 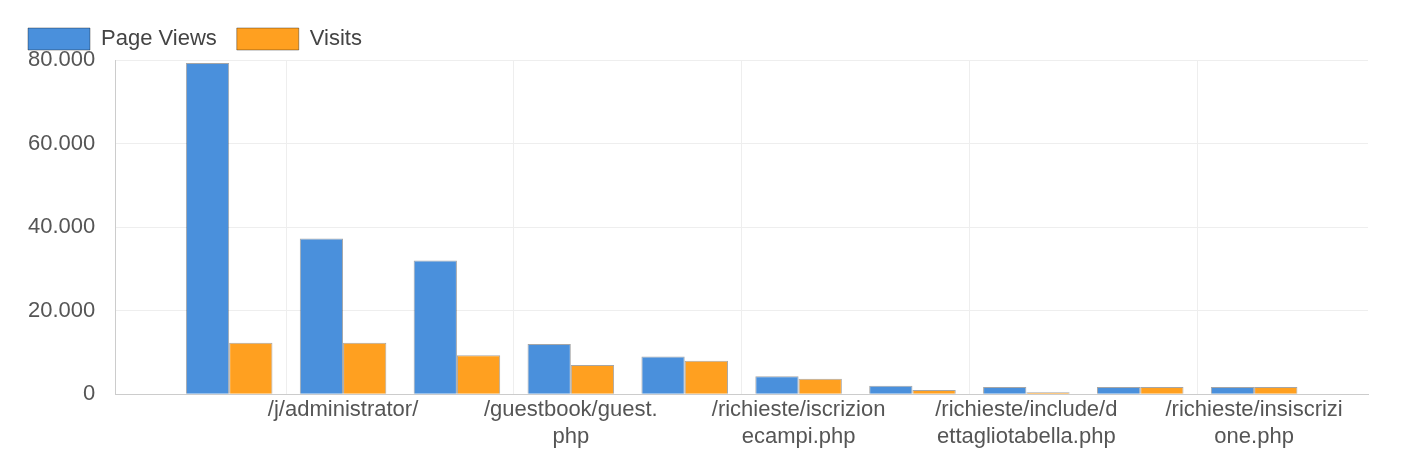 I want to click on y-tick-label: 0, so click(x=89, y=393).